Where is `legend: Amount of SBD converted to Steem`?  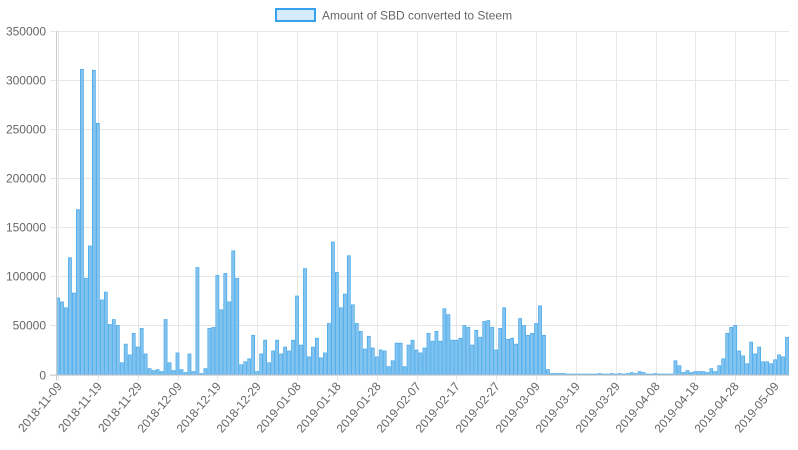
legend: Amount of SBD converted to Steem is located at coordinates (393, 15).